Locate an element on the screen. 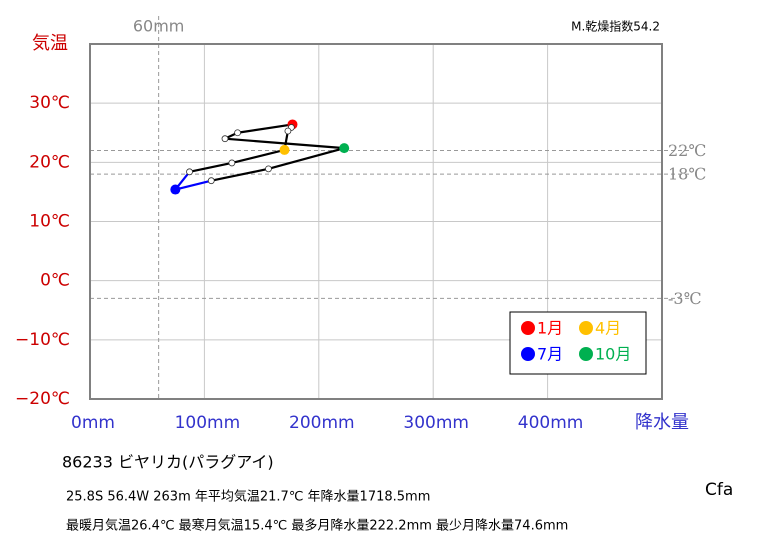  legend-box is located at coordinates (578, 343).